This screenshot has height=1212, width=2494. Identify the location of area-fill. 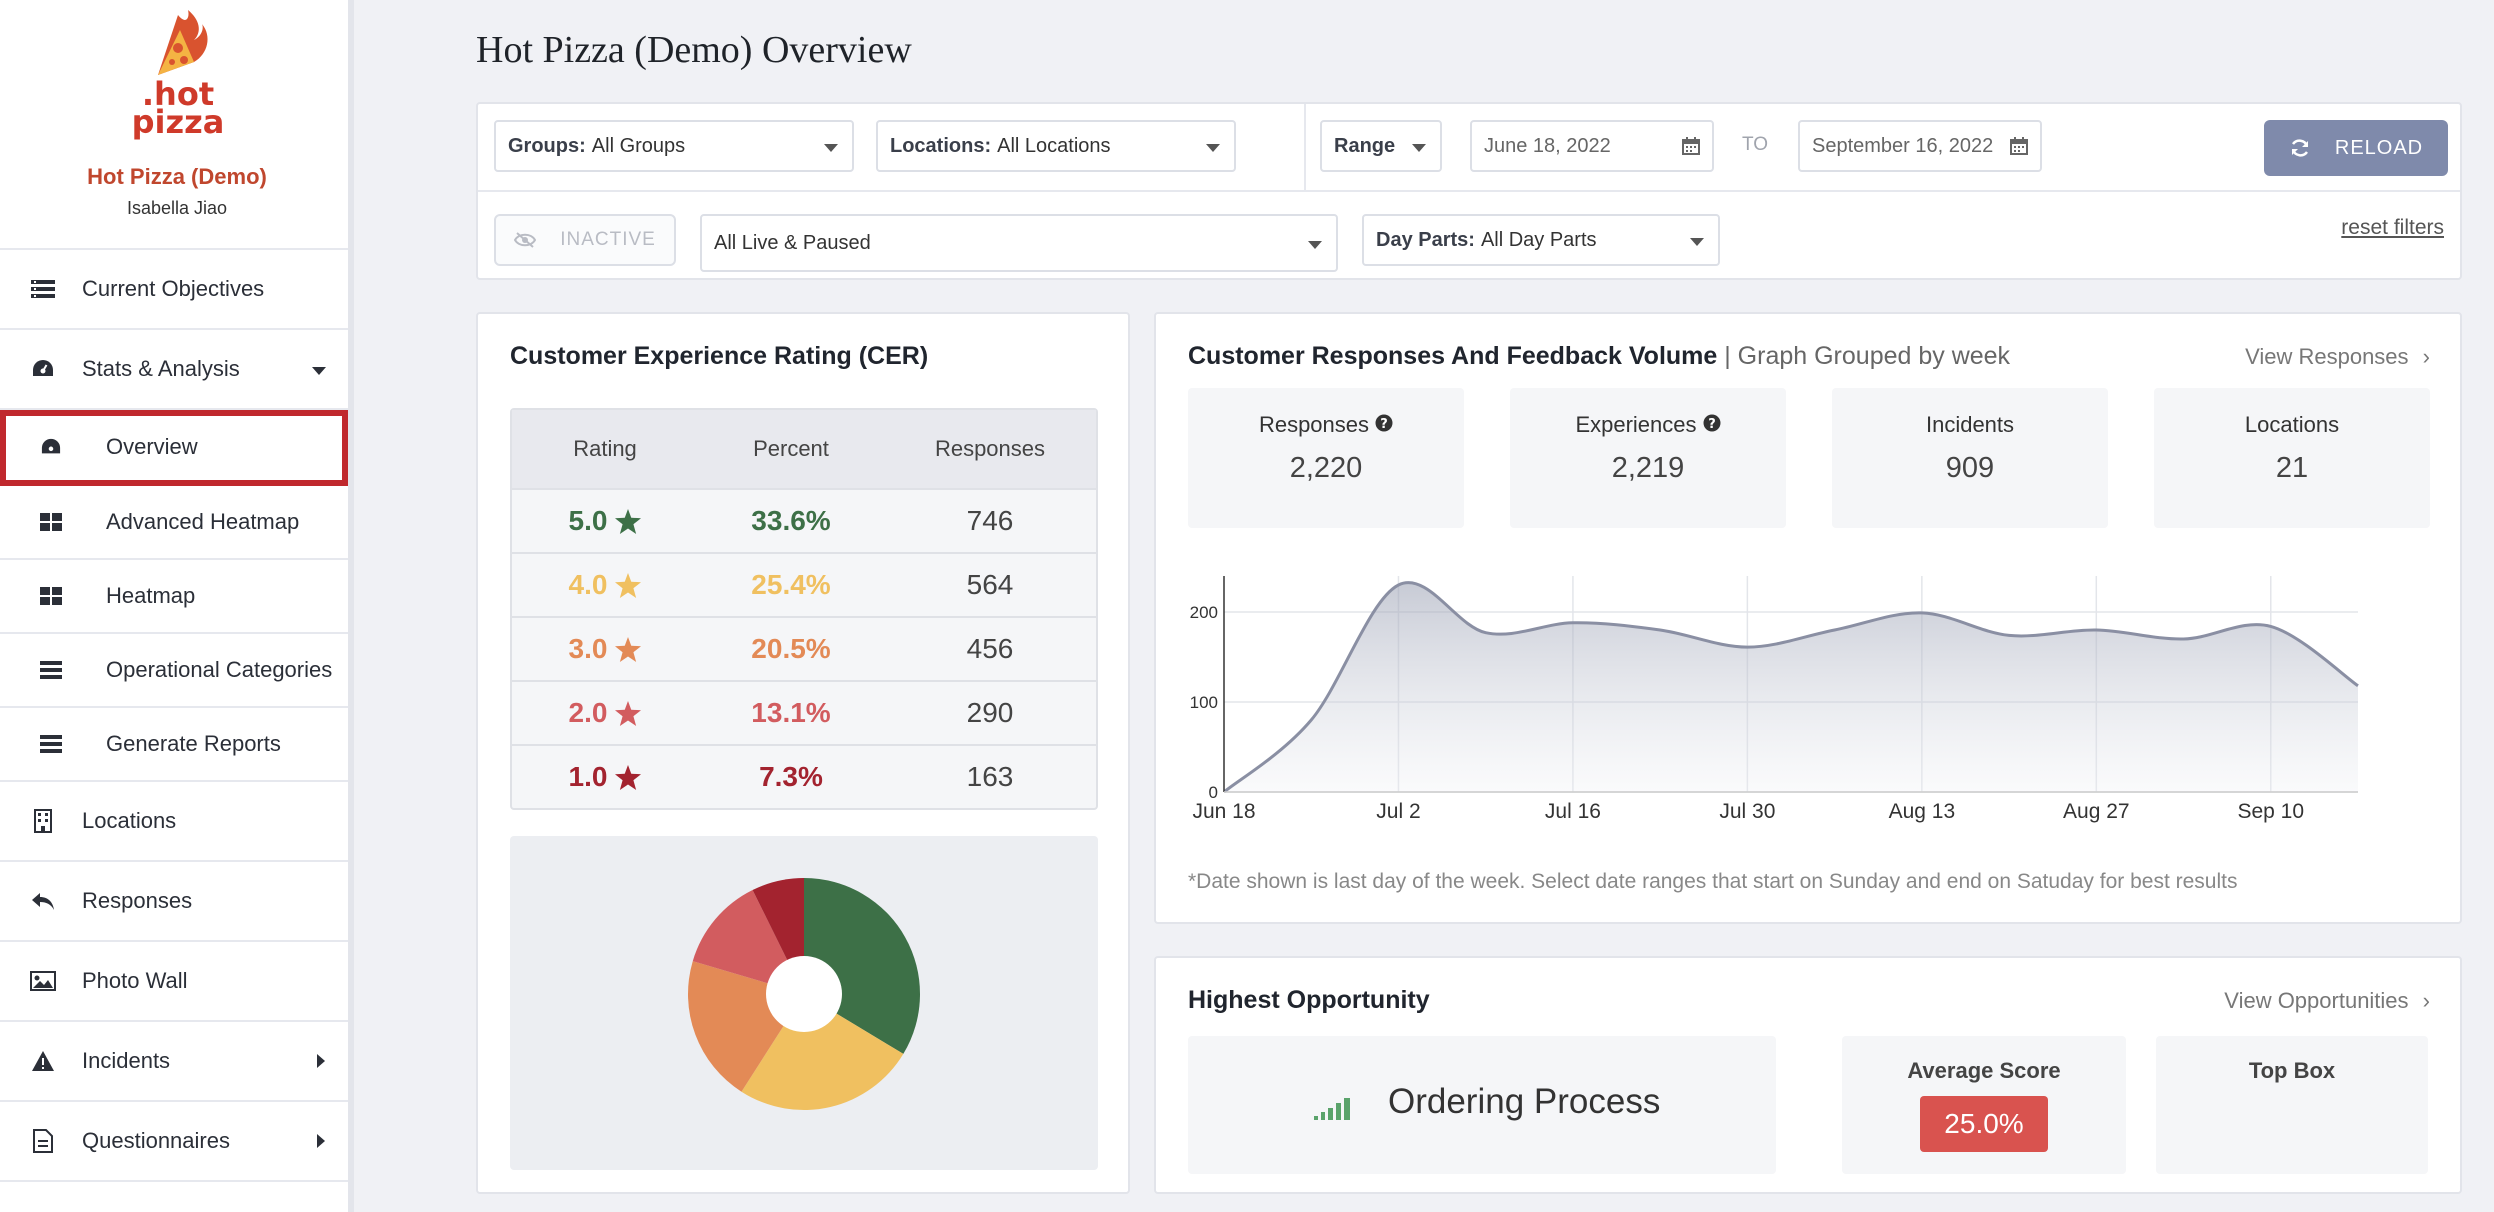
(1791, 687).